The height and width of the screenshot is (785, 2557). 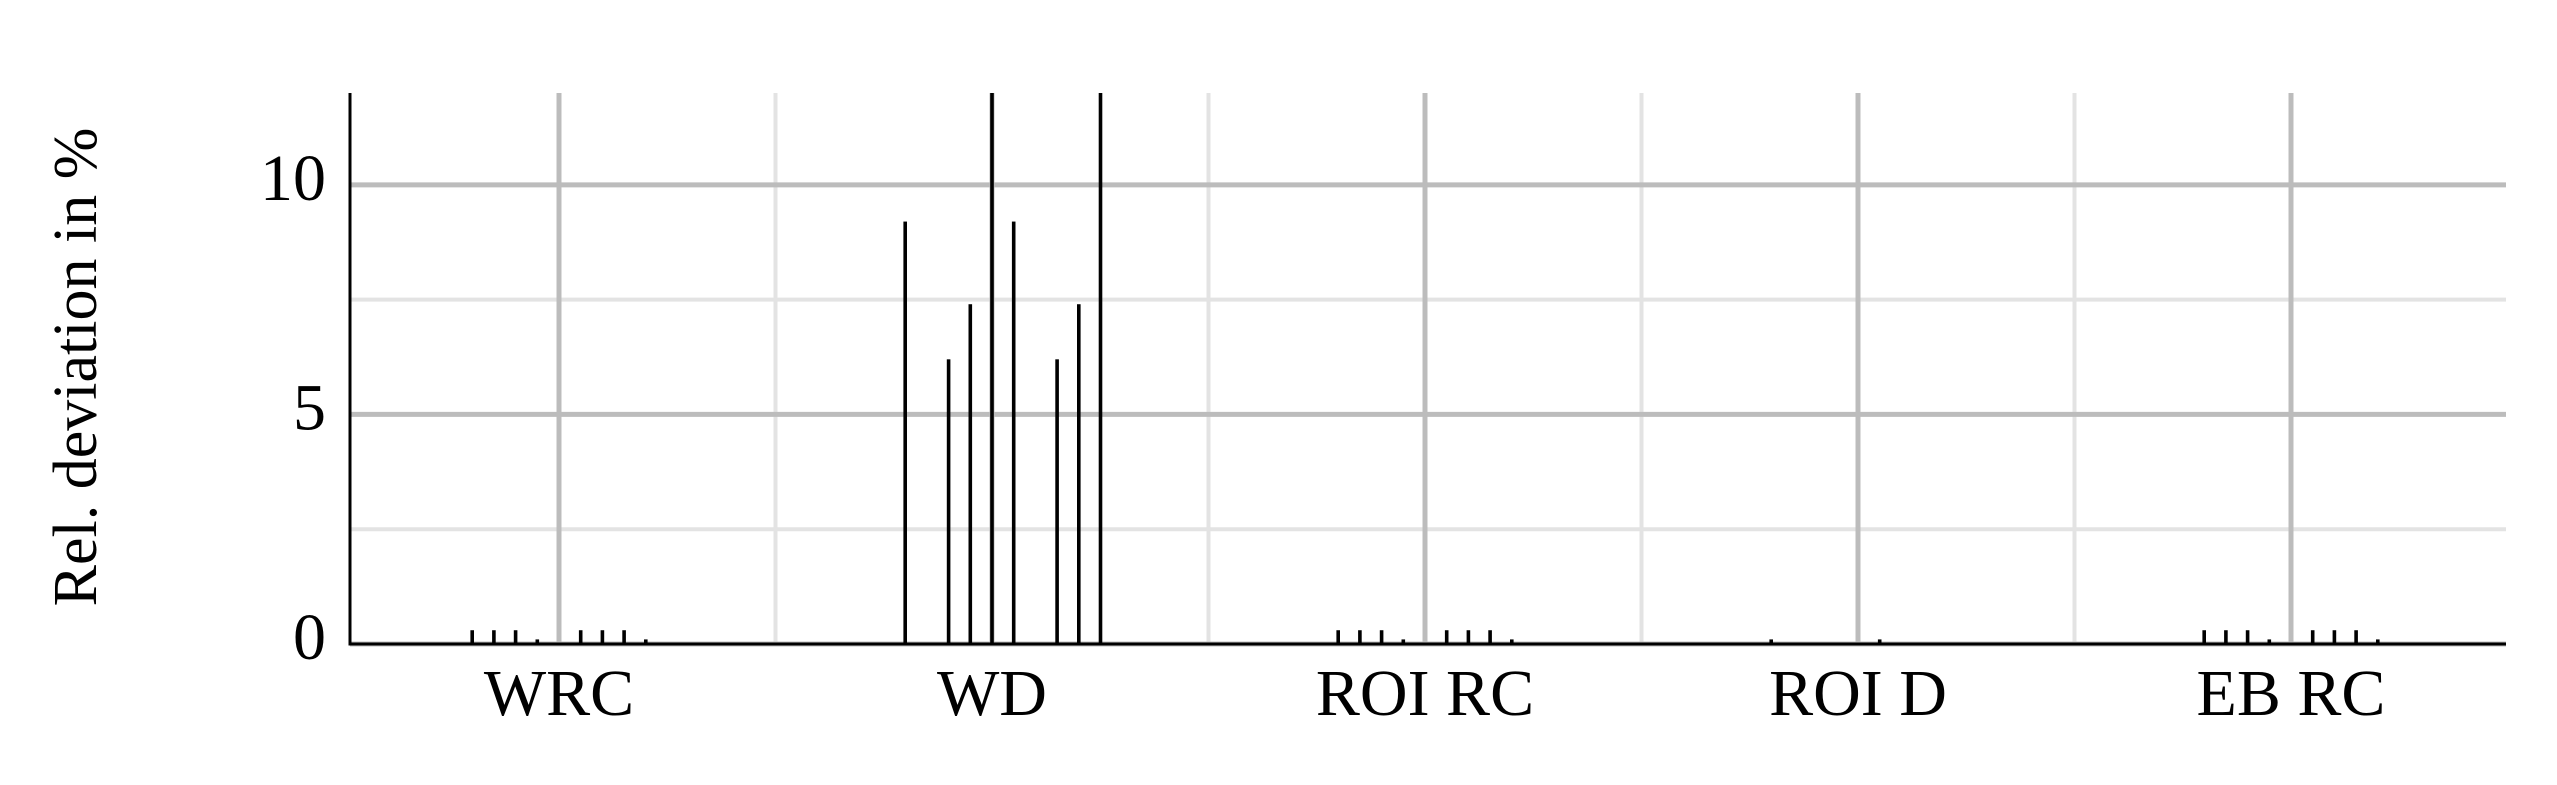 I want to click on y-tick-label: 0, so click(x=309, y=637).